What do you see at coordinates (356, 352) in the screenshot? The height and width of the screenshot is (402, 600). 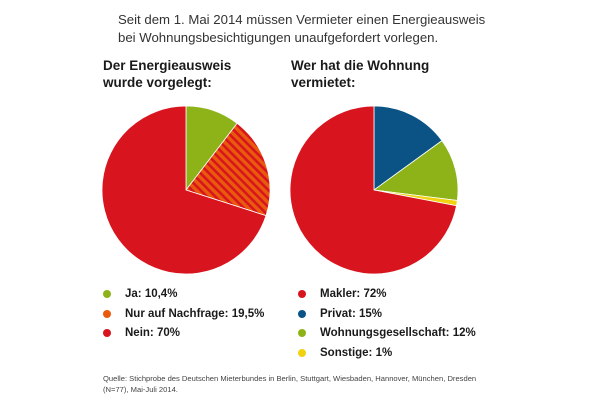 I see `legend-label: Sonstige: 1%` at bounding box center [356, 352].